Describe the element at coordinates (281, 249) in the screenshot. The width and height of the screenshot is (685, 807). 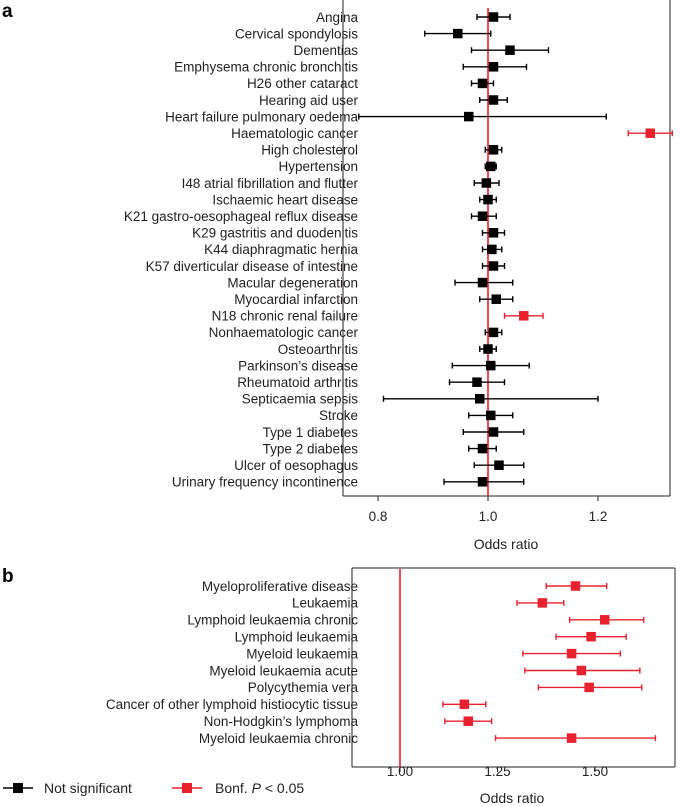
I see `row-label: K44 diaphragmatic hernia` at that location.